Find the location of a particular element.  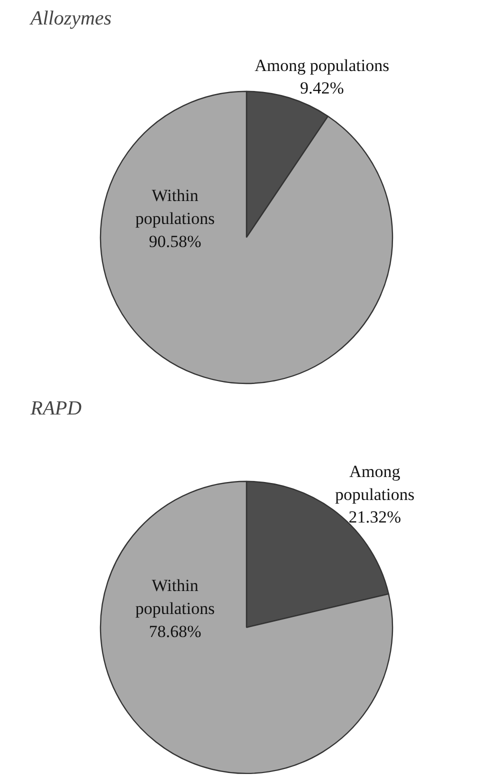

data-label: 90.58% is located at coordinates (175, 241).